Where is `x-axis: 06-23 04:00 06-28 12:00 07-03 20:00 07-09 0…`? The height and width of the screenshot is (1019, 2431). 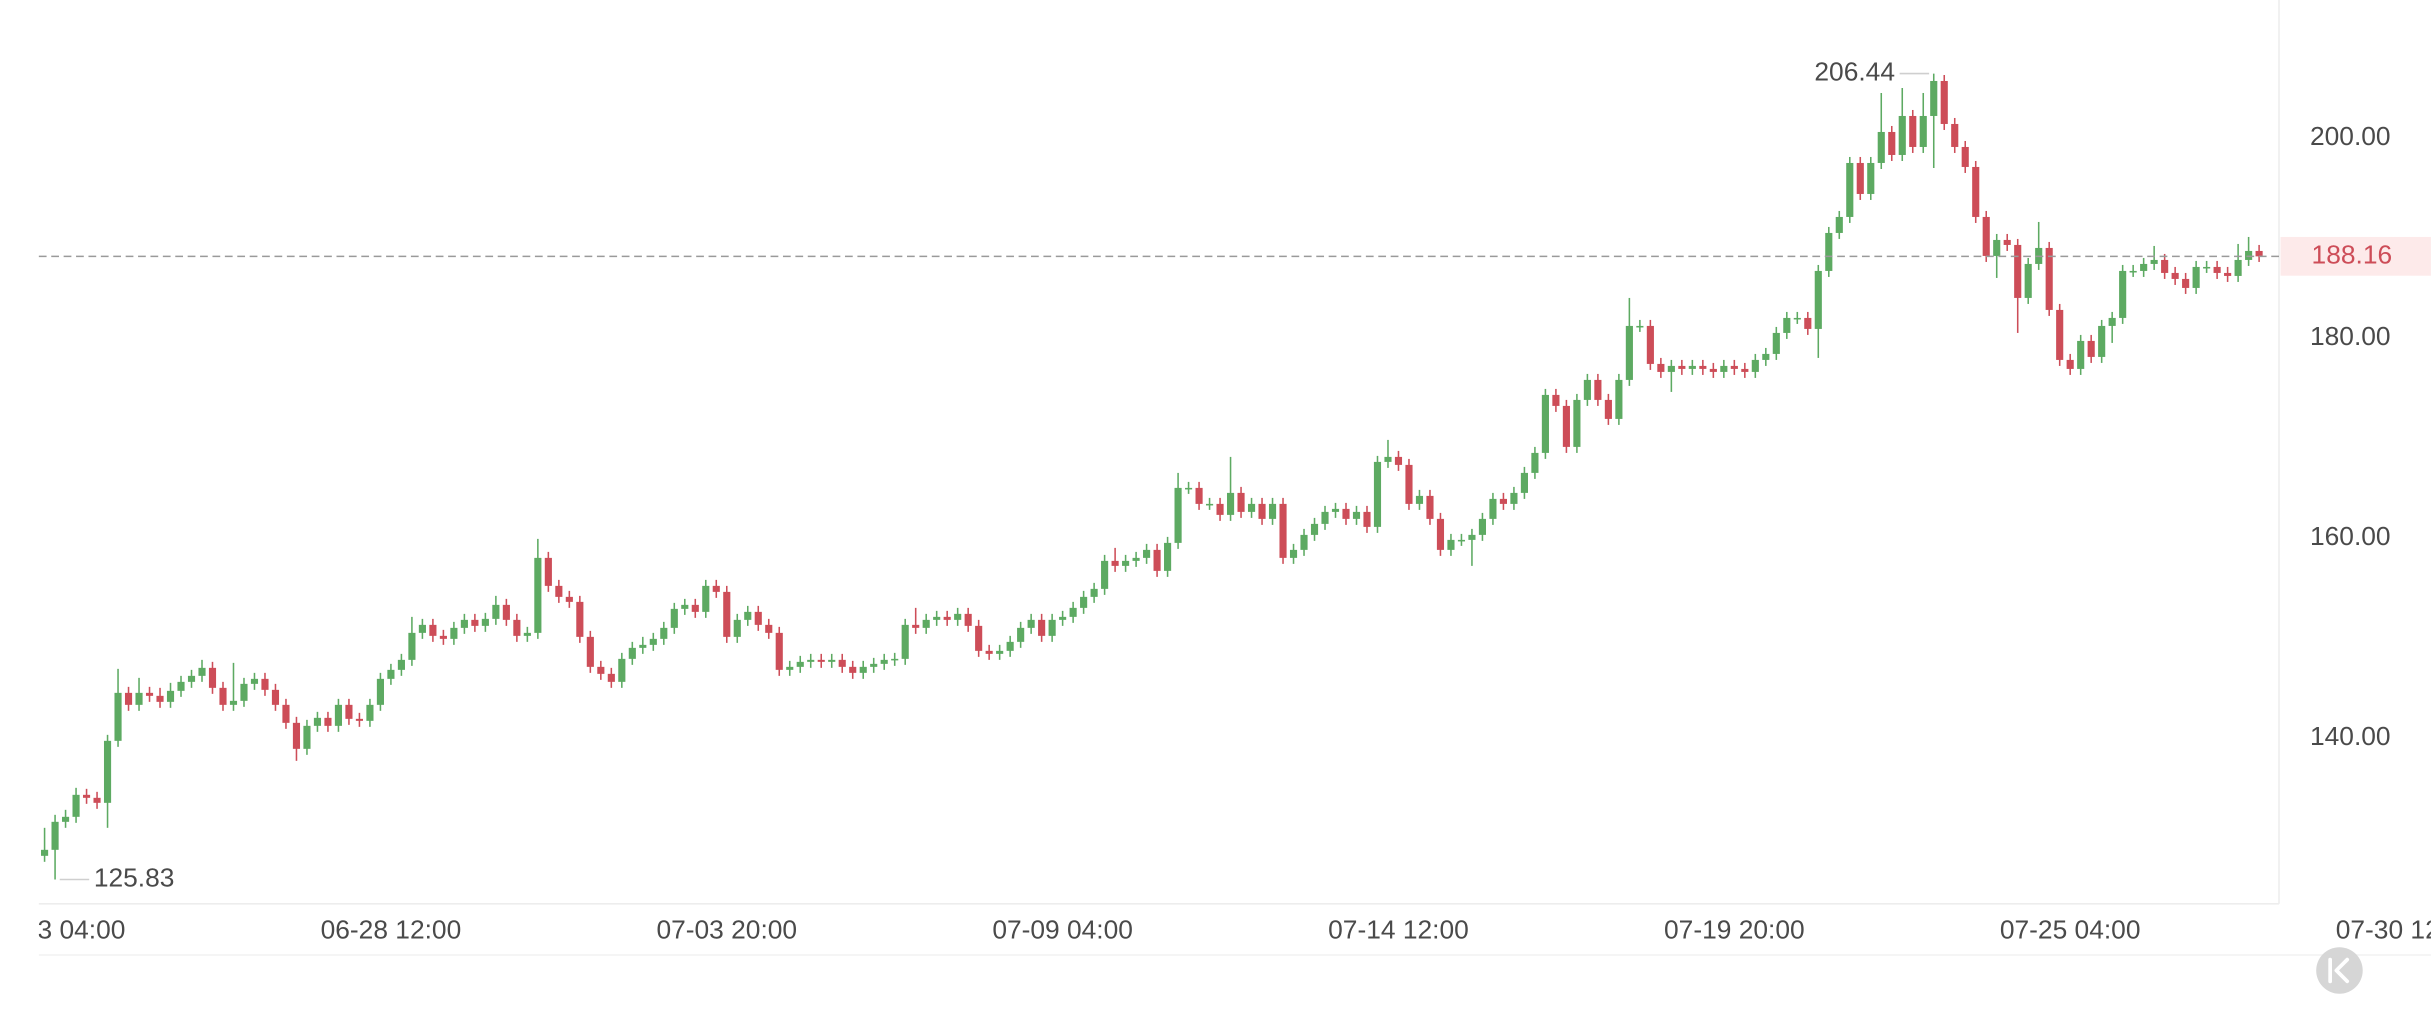 x-axis: 06-23 04:00 06-28 12:00 07-03 20:00 07-09 0… is located at coordinates (1215, 930).